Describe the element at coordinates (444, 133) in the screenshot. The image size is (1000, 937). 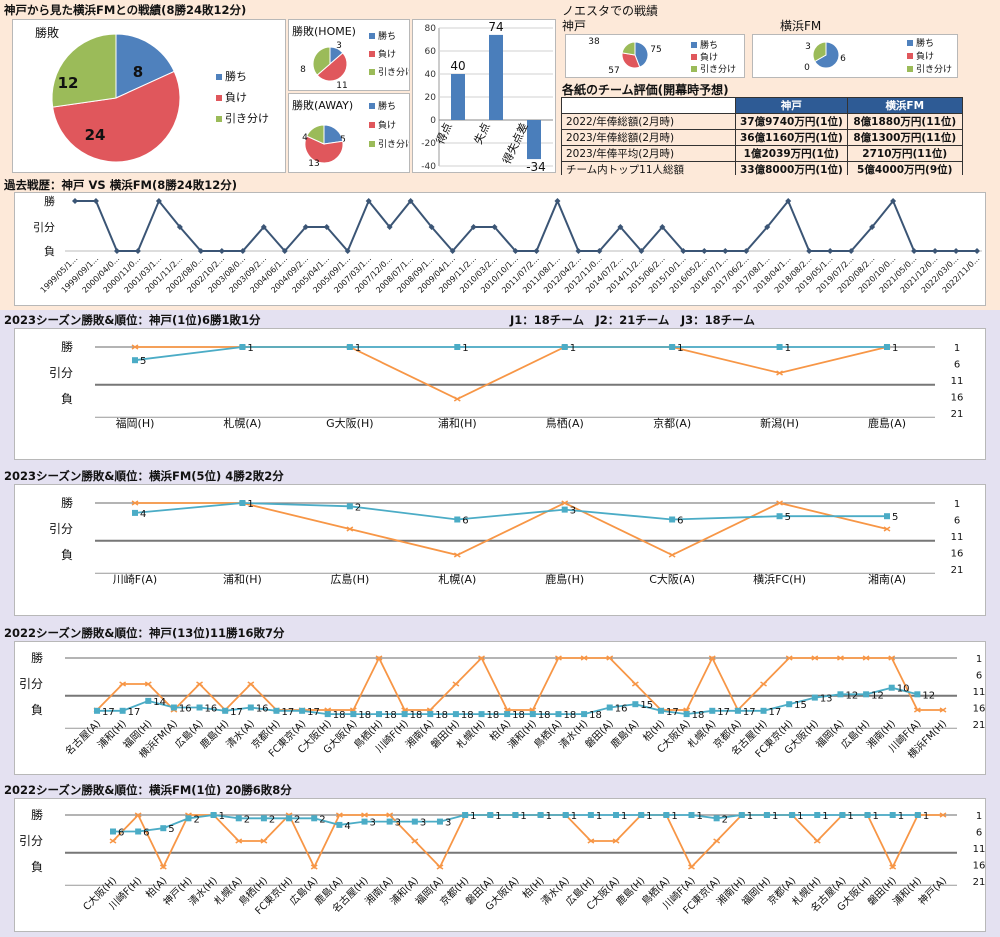
I see `x-tick-label: 得点` at that location.